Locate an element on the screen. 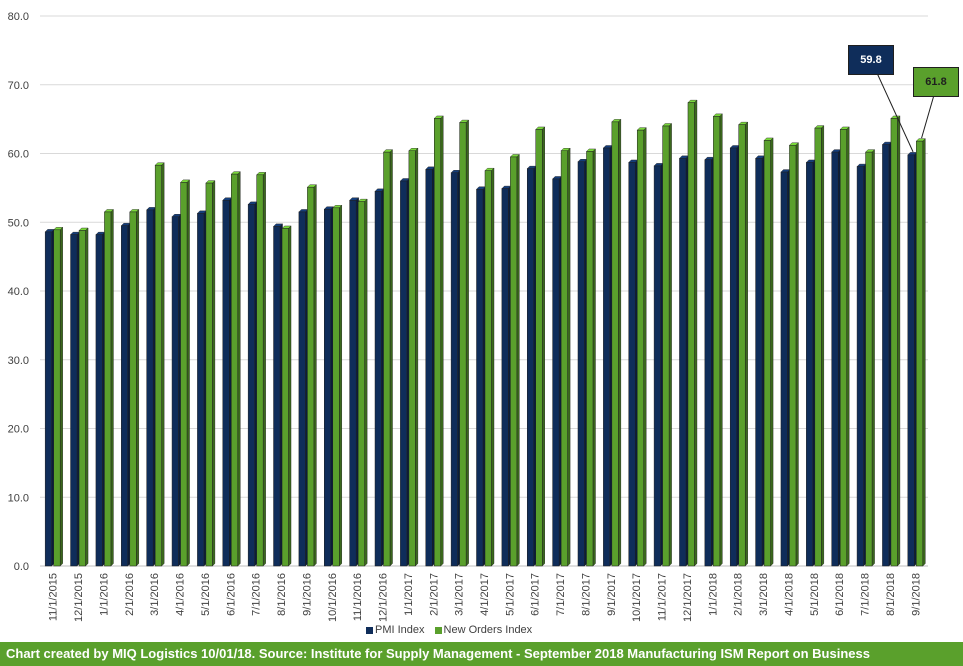 The height and width of the screenshot is (666, 963). x-tick-label: 9/1/2016 is located at coordinates (307, 594).